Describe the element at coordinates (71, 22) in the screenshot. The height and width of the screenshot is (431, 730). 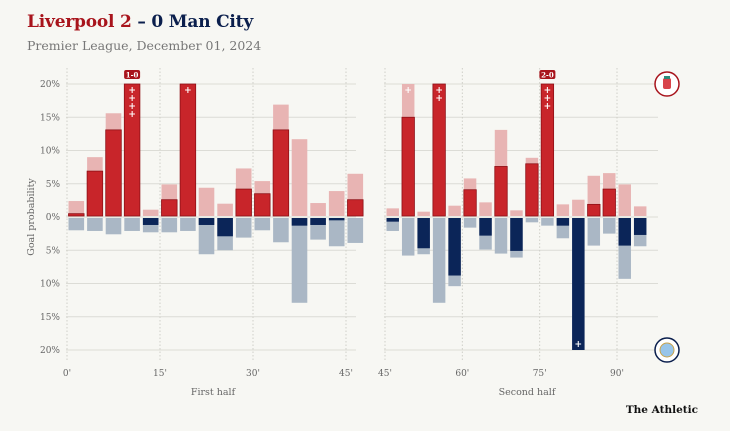
I see `home-team-name: Liverpool` at that location.